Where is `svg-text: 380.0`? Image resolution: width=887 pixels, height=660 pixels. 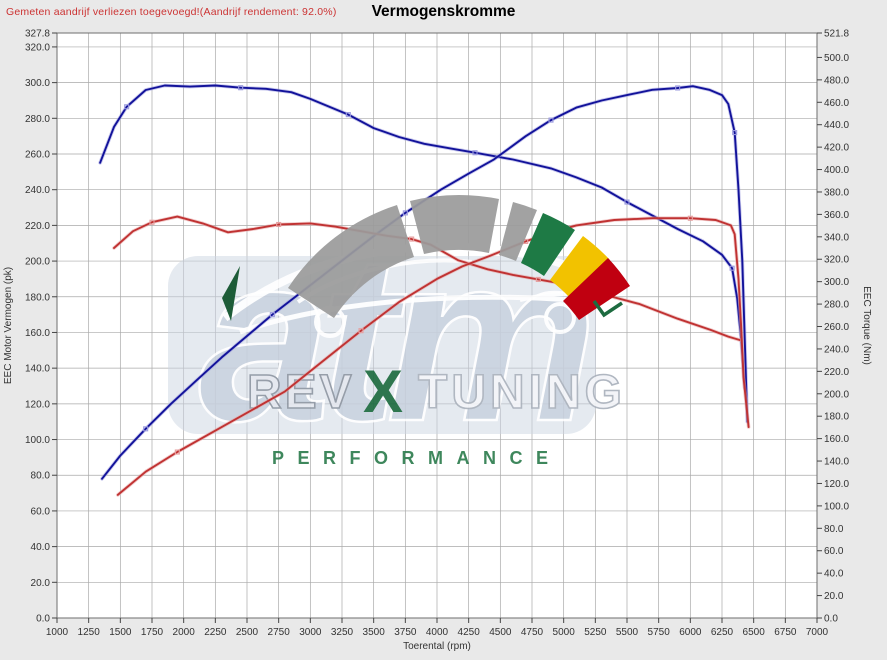 svg-text: 380.0 is located at coordinates (836, 192).